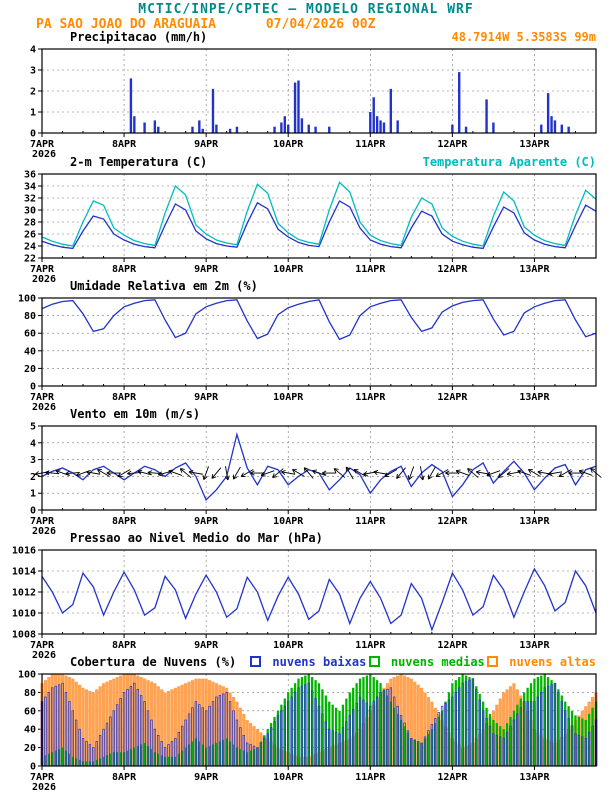 The width and height of the screenshot is (612, 792). I want to click on panel-header-wind: Vento em 10m (m/s), so click(333, 414).